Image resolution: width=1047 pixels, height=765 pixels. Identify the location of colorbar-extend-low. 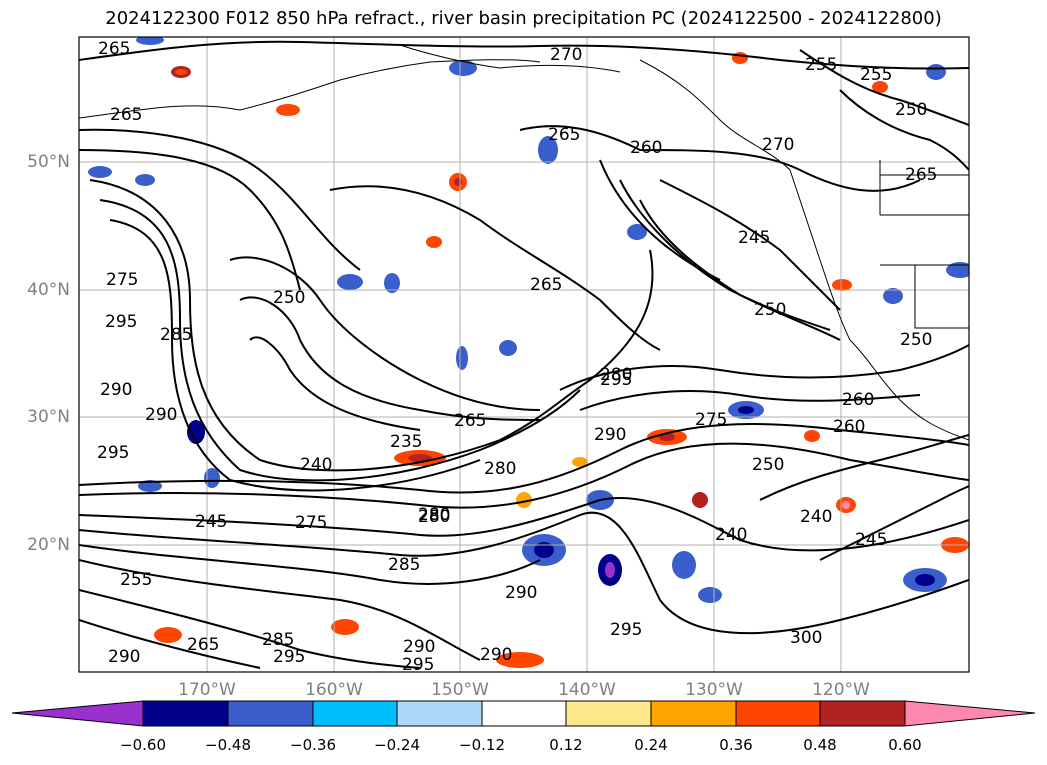
(77, 713).